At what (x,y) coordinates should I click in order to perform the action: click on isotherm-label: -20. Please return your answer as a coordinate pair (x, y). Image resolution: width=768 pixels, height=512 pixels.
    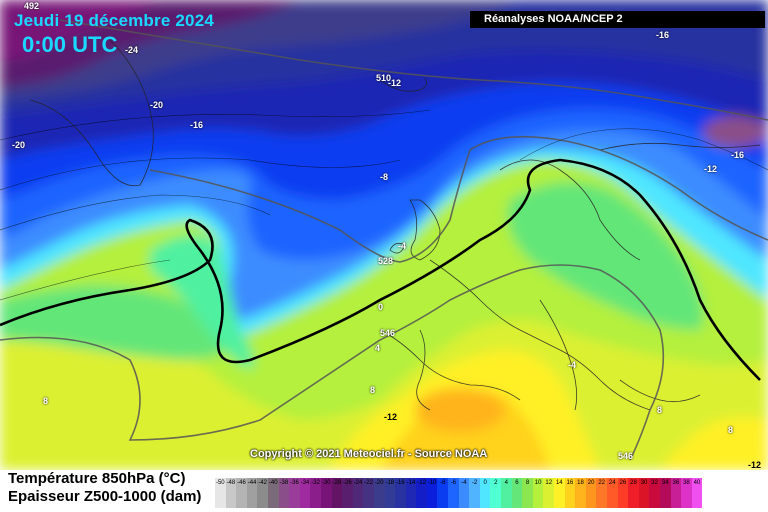
    Looking at the image, I should click on (19, 145).